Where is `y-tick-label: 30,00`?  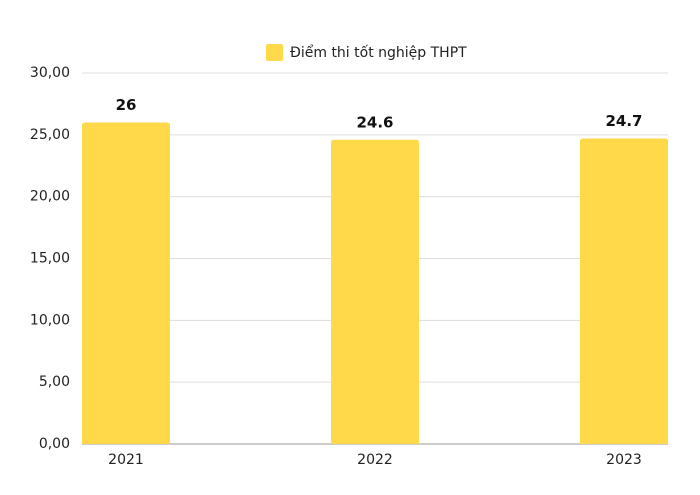 y-tick-label: 30,00 is located at coordinates (50, 73).